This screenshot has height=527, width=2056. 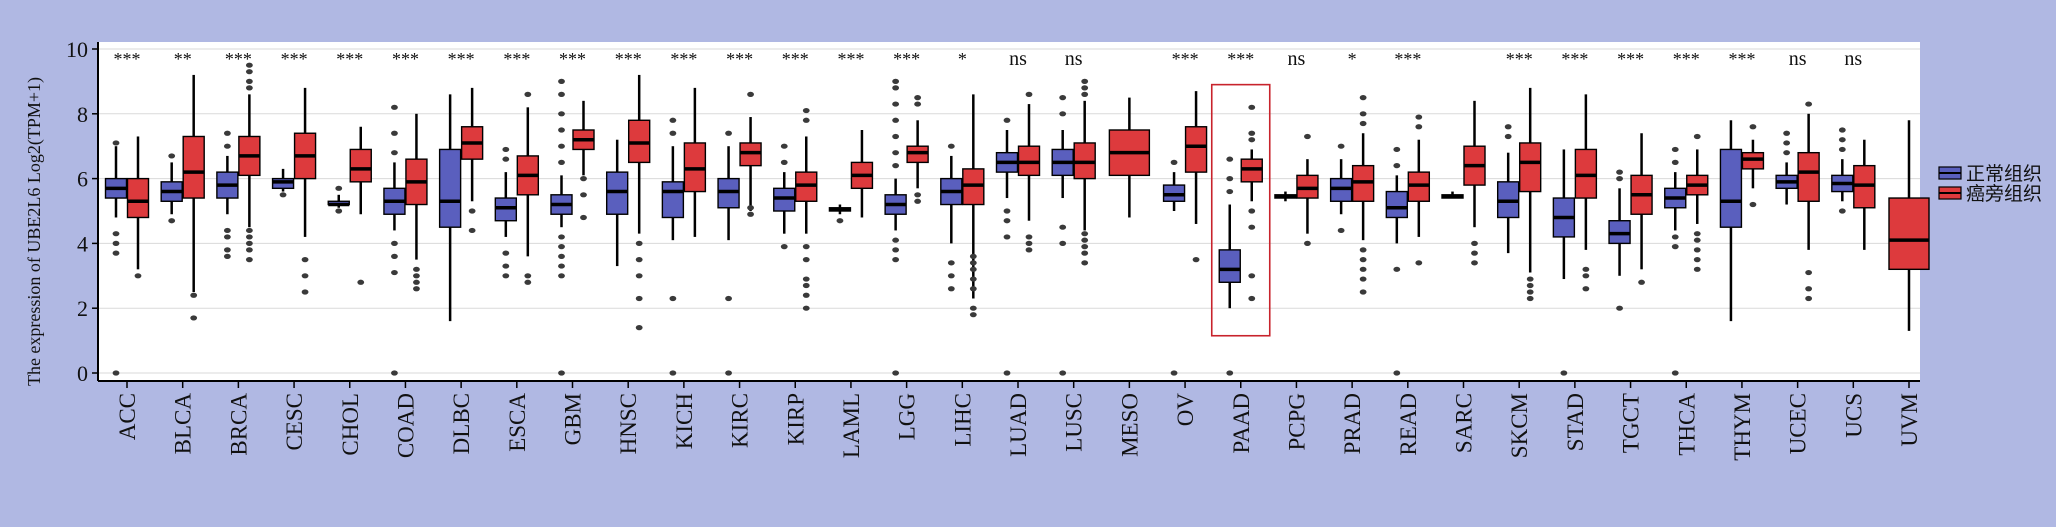 What do you see at coordinates (851, 425) in the screenshot?
I see `x-tick-label-laml: LAML` at bounding box center [851, 425].